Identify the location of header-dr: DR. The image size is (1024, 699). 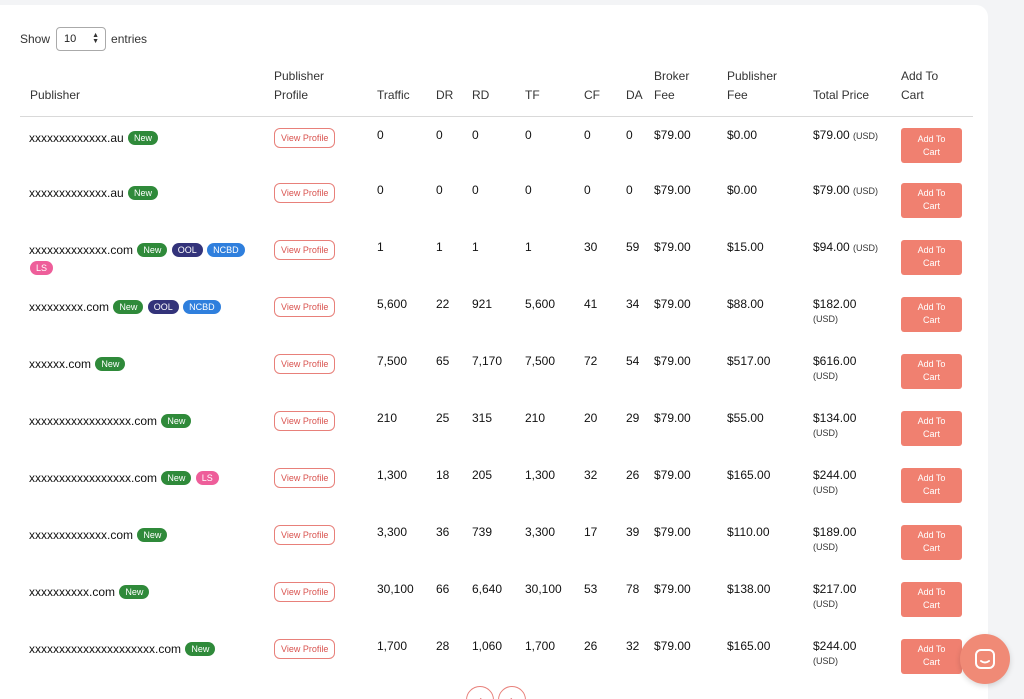
(454, 92).